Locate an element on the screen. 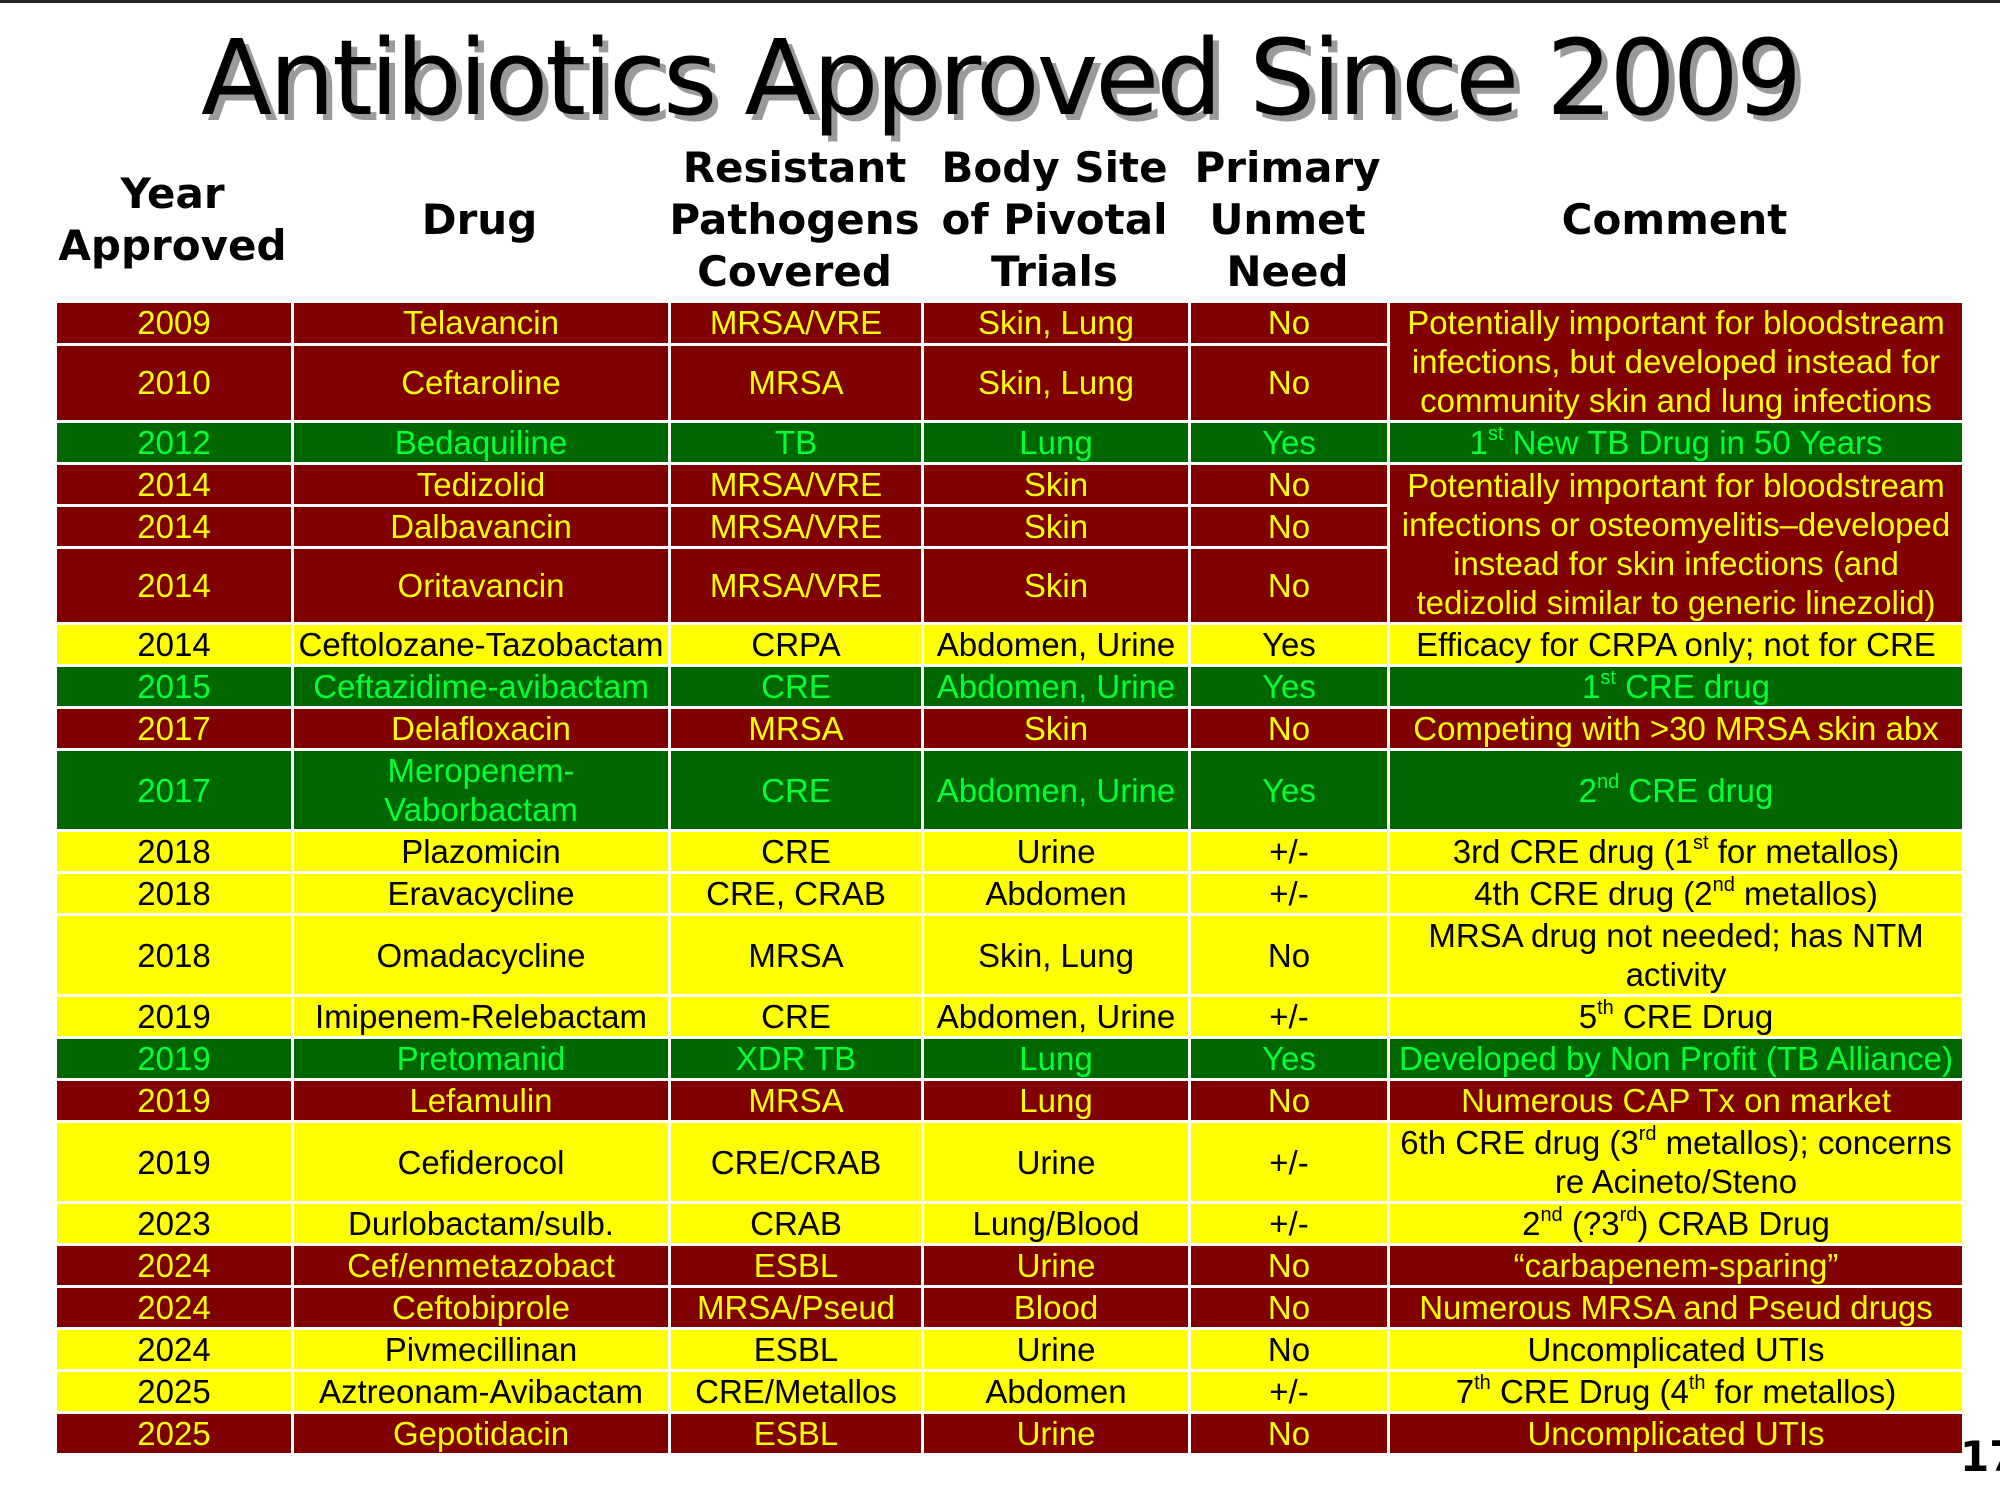 This screenshot has width=2000, height=1500. comment-text: CRE Drug (4 is located at coordinates (1589, 1391).